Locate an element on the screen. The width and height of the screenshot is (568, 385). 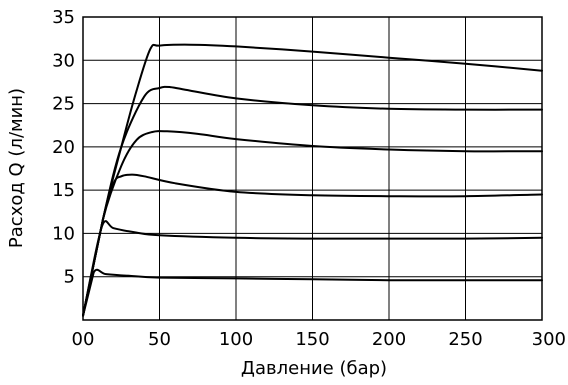
y-axis-label: Расход Q (л/мин) is located at coordinates (16, 168).